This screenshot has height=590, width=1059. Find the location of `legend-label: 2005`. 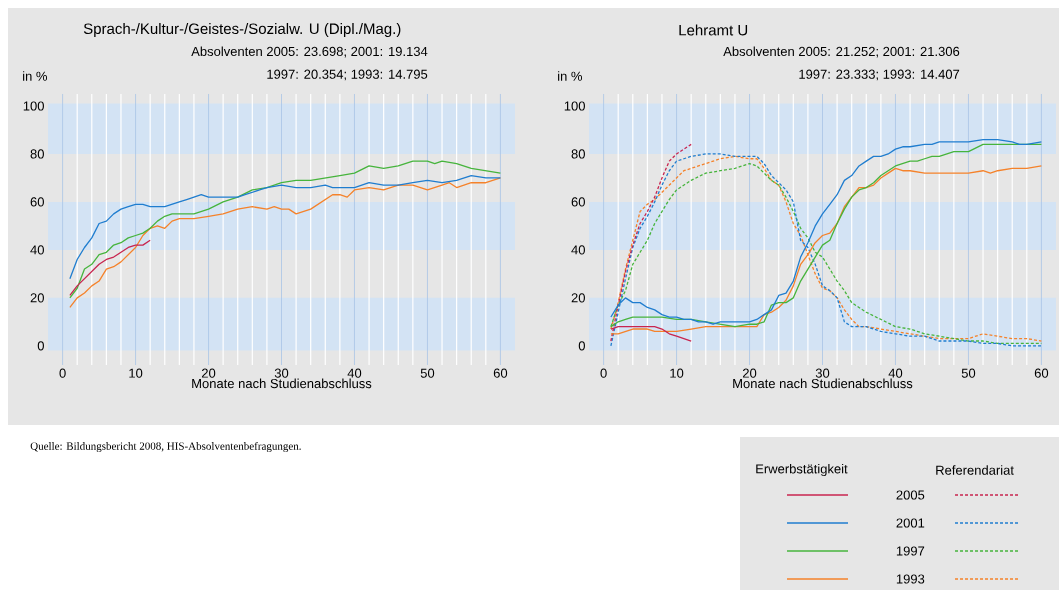

legend-label: 2005 is located at coordinates (910, 495).